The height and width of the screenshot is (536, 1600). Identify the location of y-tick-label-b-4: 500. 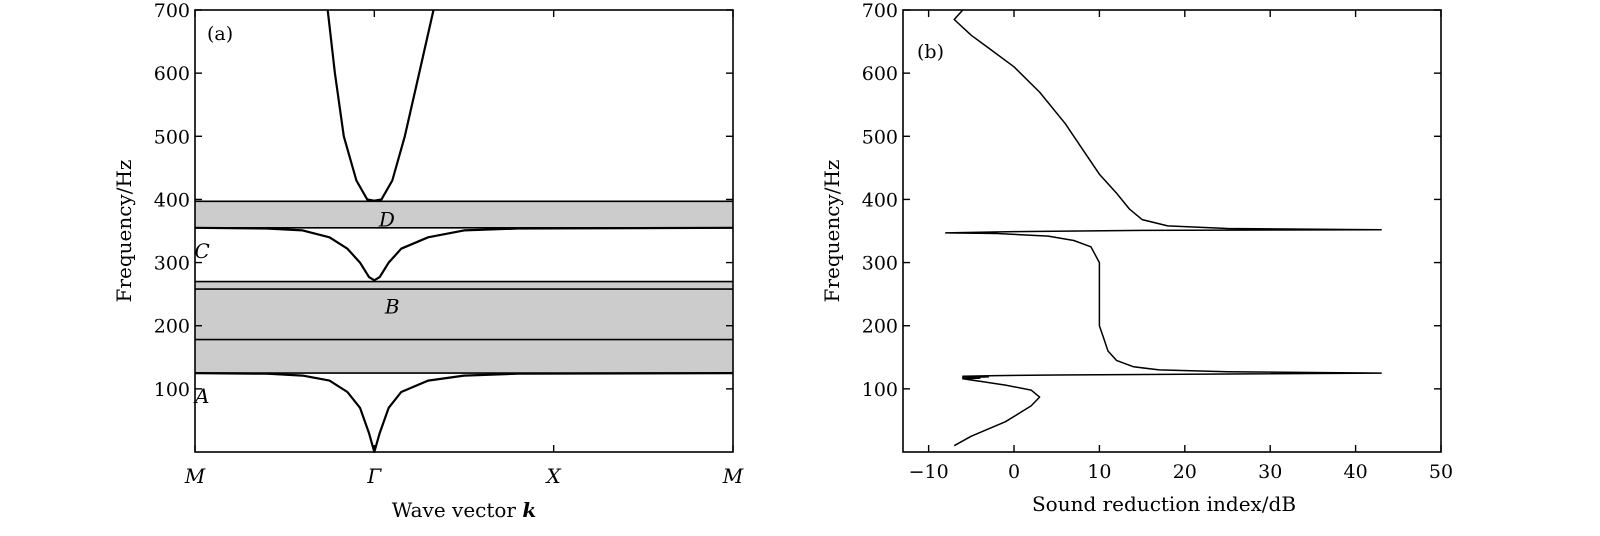
(880, 137).